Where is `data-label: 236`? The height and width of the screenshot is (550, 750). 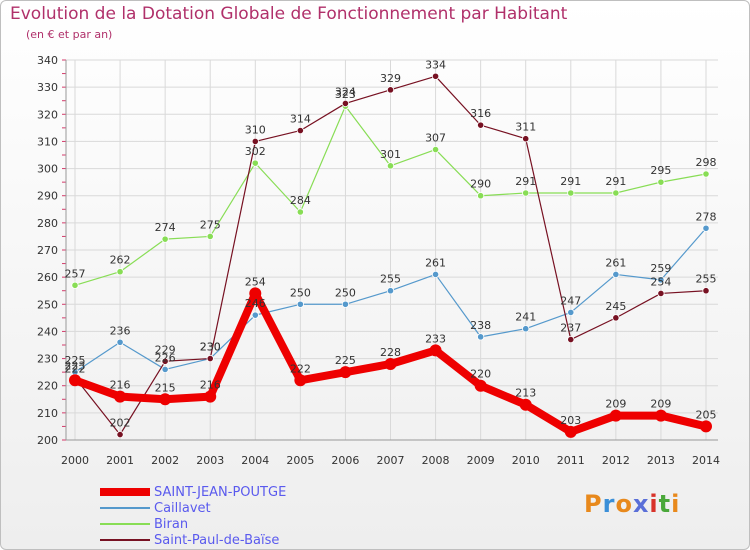 data-label: 236 is located at coordinates (120, 330).